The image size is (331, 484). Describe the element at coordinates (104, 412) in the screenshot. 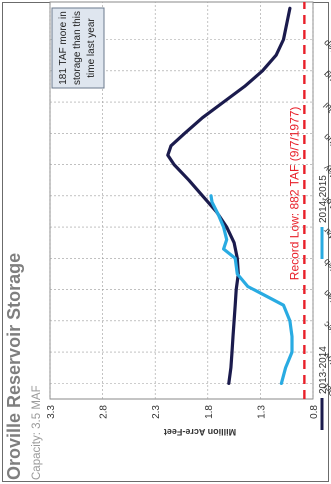

I see `y-tick-label: 2.8` at that location.